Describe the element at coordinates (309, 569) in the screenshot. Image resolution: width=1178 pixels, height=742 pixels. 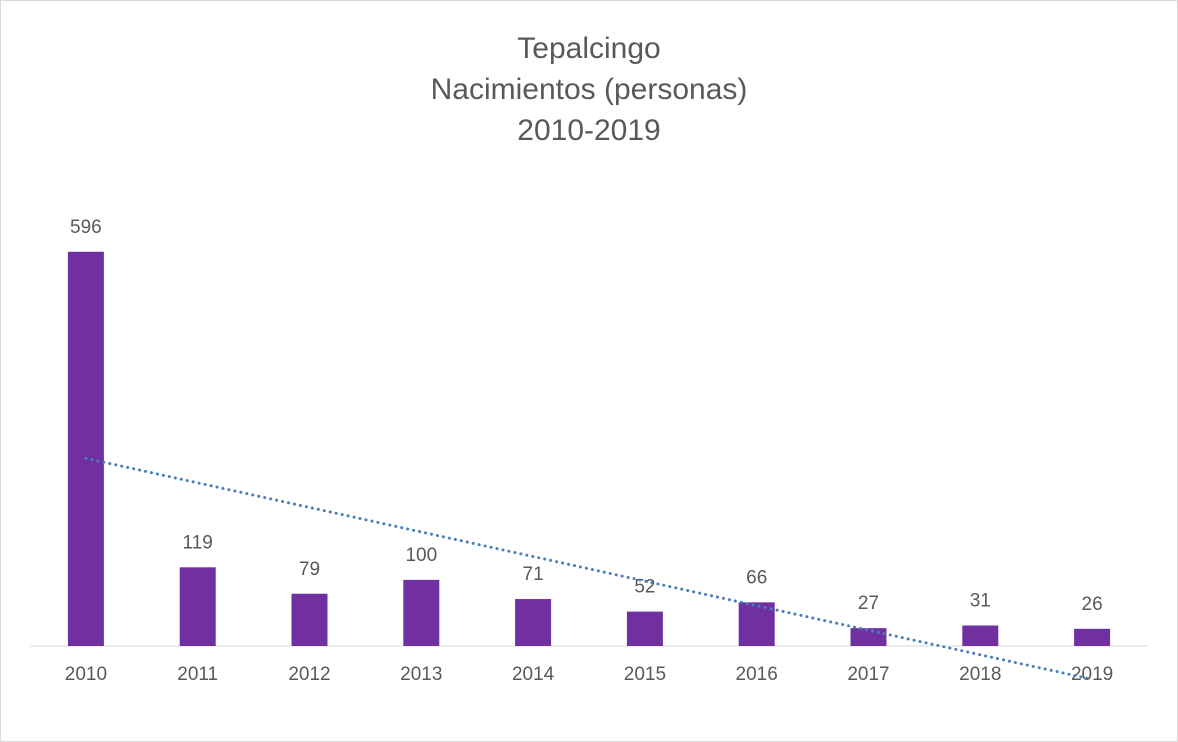
I see `data-label: 79` at that location.